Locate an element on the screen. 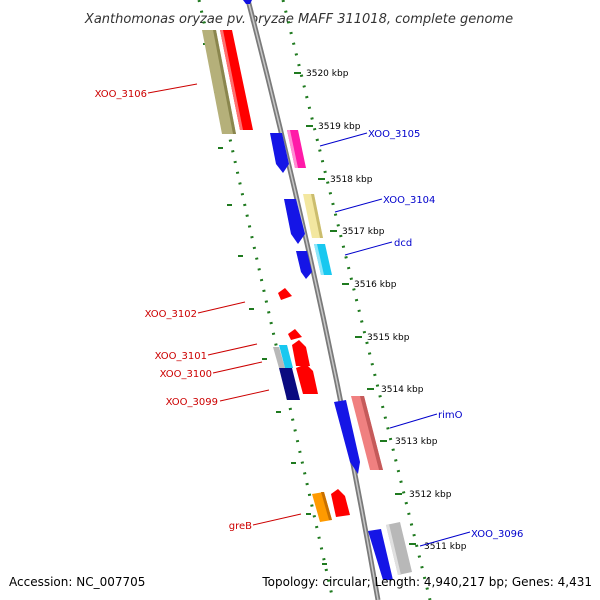 This screenshot has height=600, width=600. gene-label-group: XOO_3105 is located at coordinates (369, 138).